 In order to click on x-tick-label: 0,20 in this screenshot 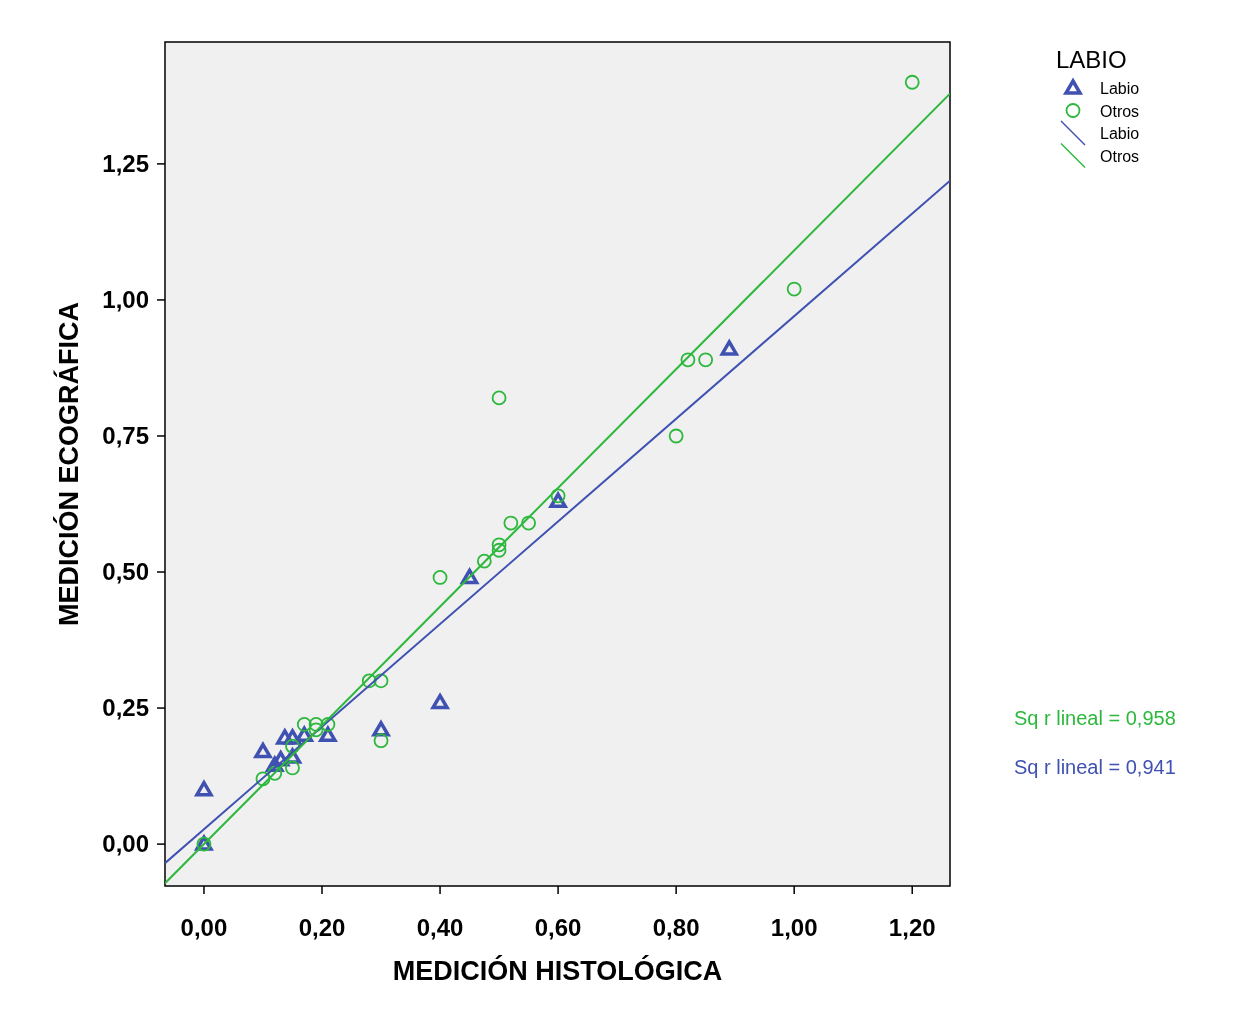, I will do `click(322, 927)`.